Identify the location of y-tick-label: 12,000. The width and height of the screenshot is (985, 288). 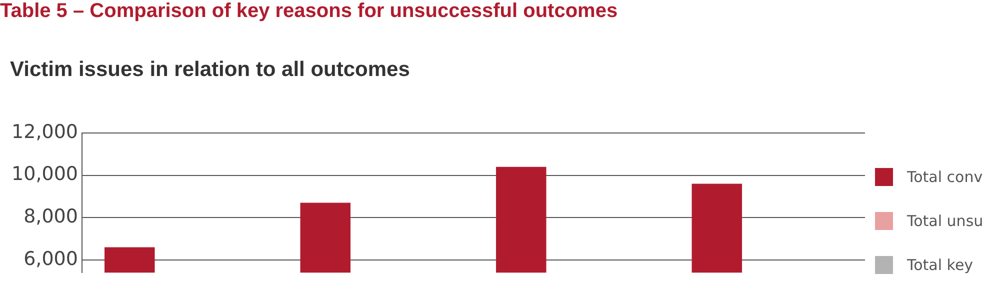
(45, 131).